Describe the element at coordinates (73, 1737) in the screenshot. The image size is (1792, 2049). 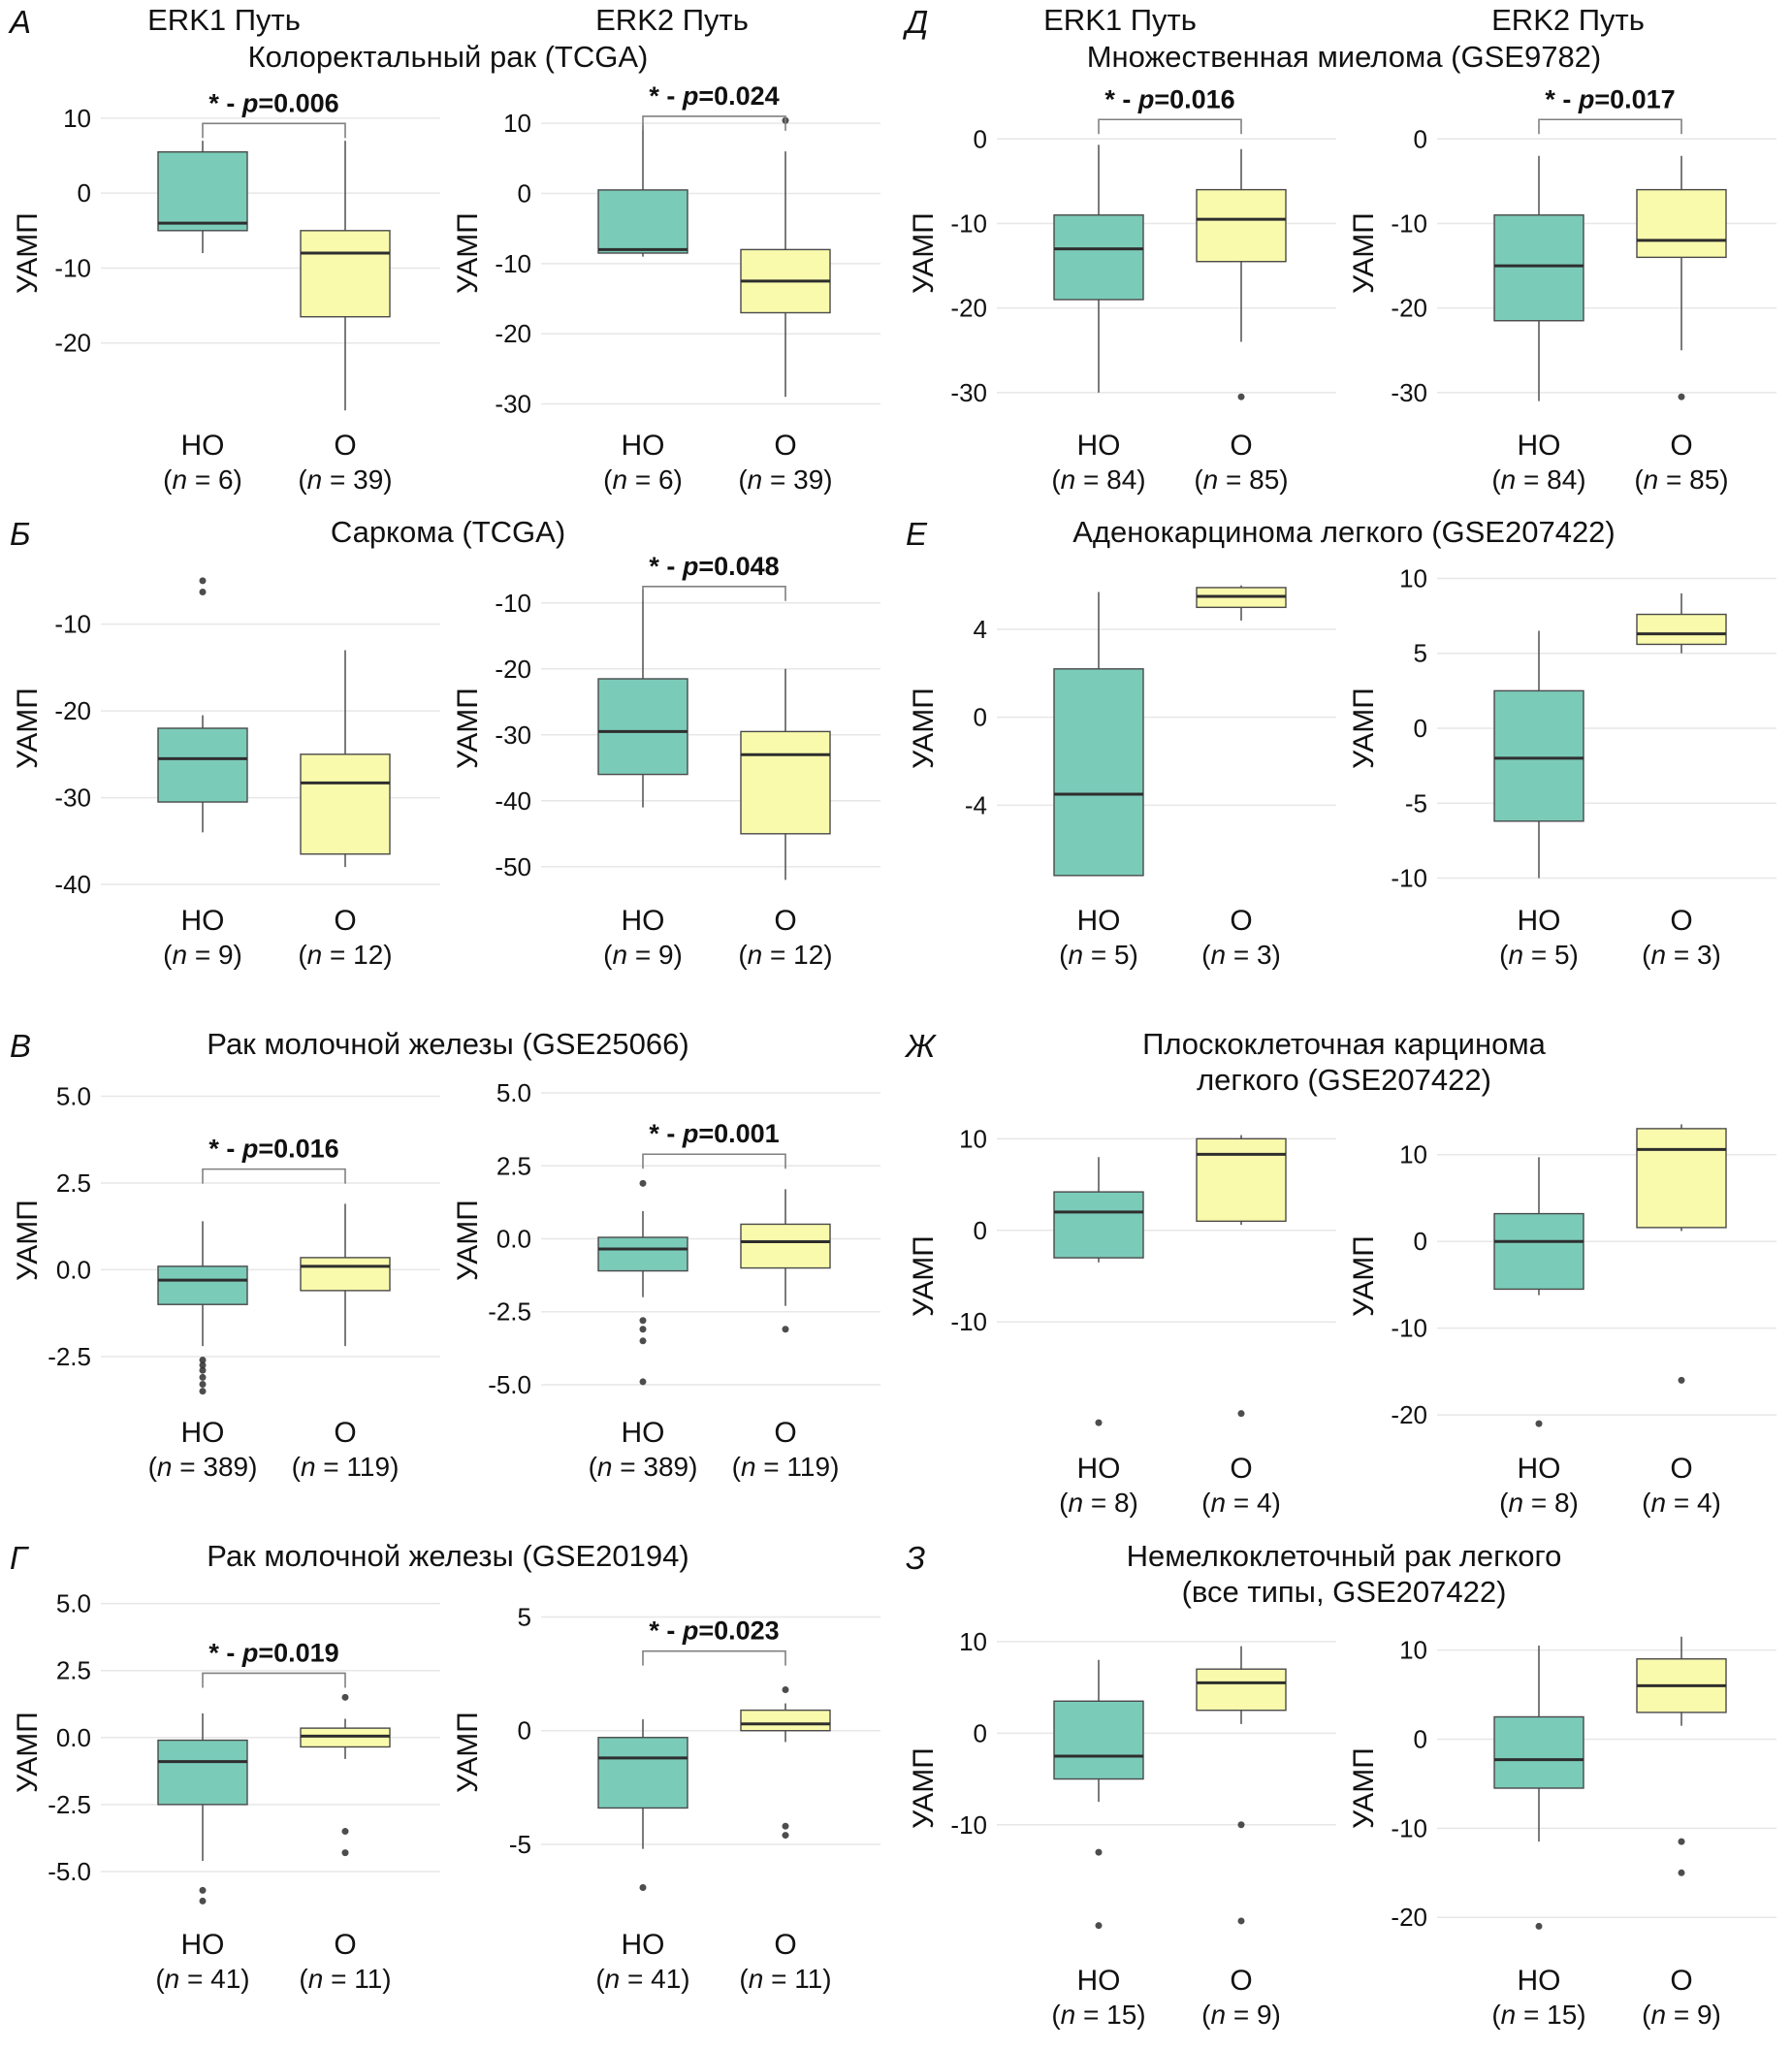
I see `y-tick-label: 0.0` at that location.